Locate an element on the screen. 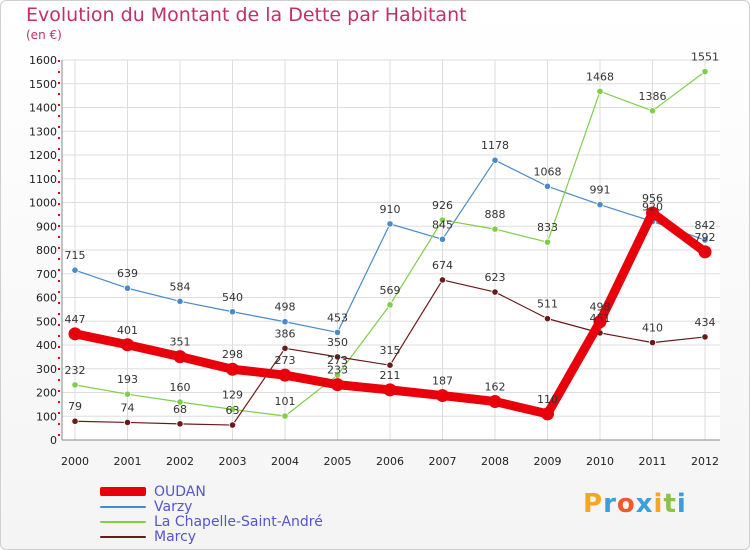 This screenshot has height=550, width=750. data-label: 845 is located at coordinates (442, 224).